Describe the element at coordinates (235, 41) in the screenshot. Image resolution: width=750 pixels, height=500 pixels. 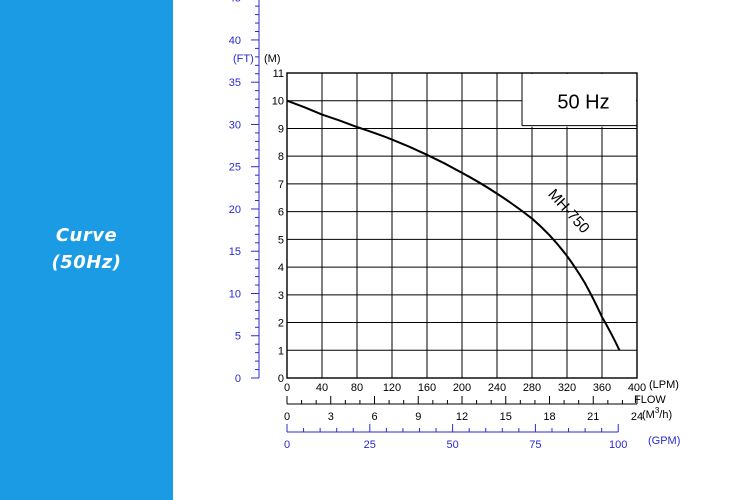
I see `y-tick-label-ft: 40` at that location.